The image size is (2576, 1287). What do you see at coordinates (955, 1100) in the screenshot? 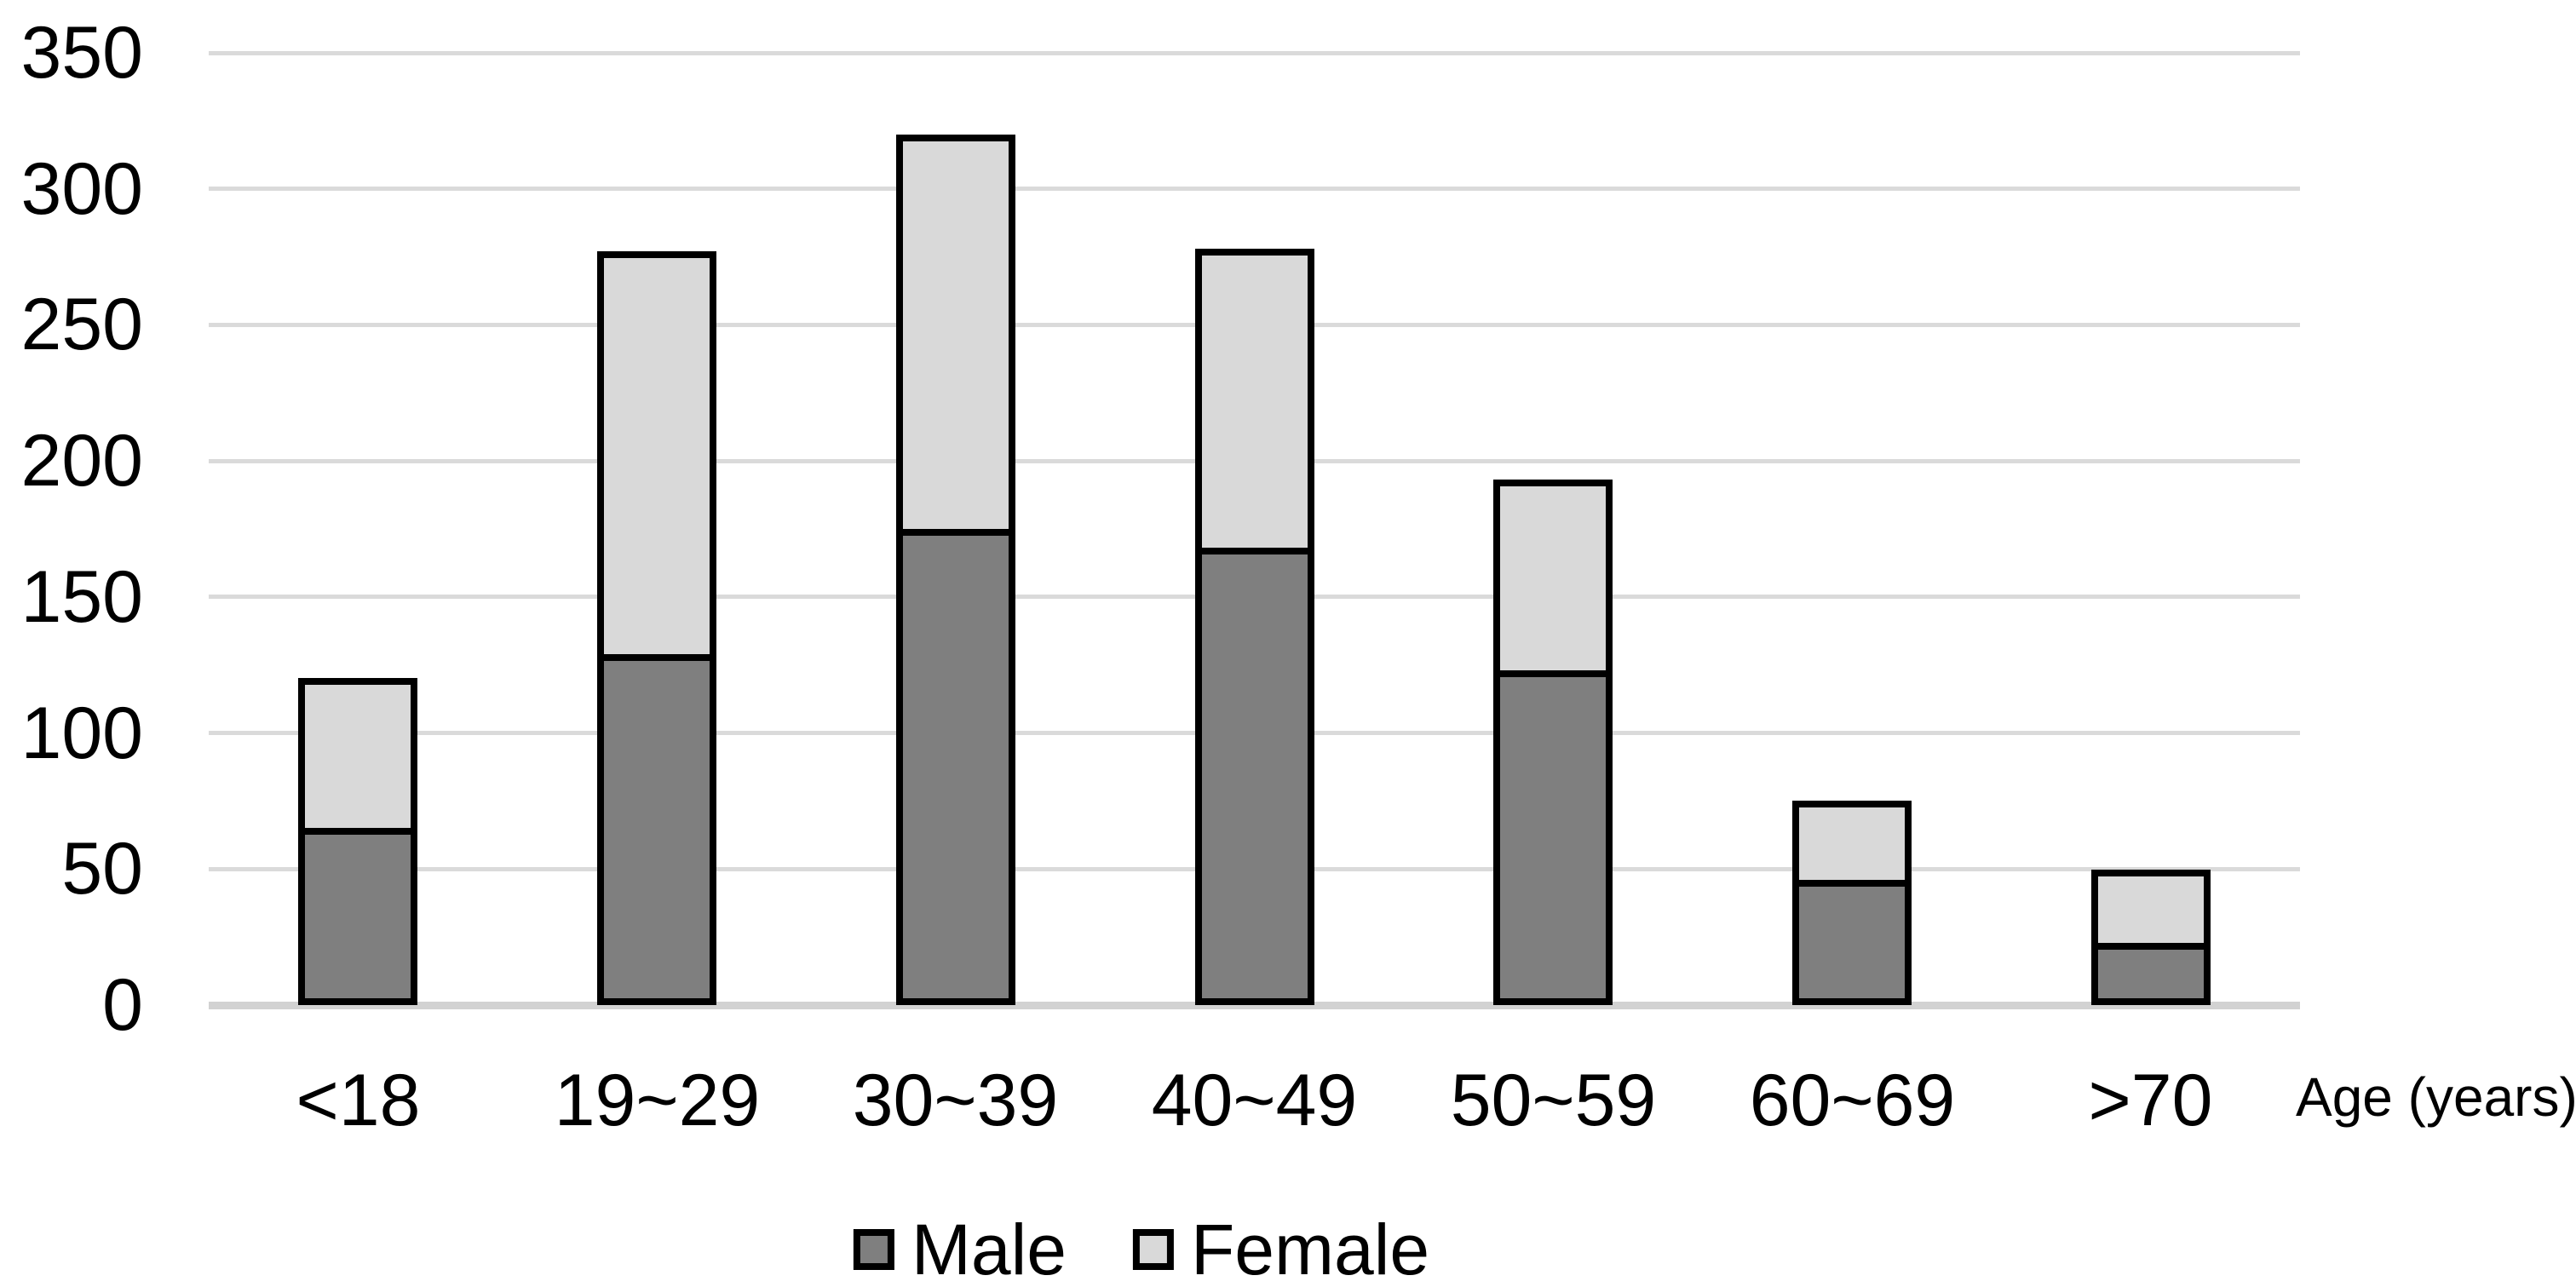
I see `x-axis-tick-label: 30~39` at bounding box center [955, 1100].